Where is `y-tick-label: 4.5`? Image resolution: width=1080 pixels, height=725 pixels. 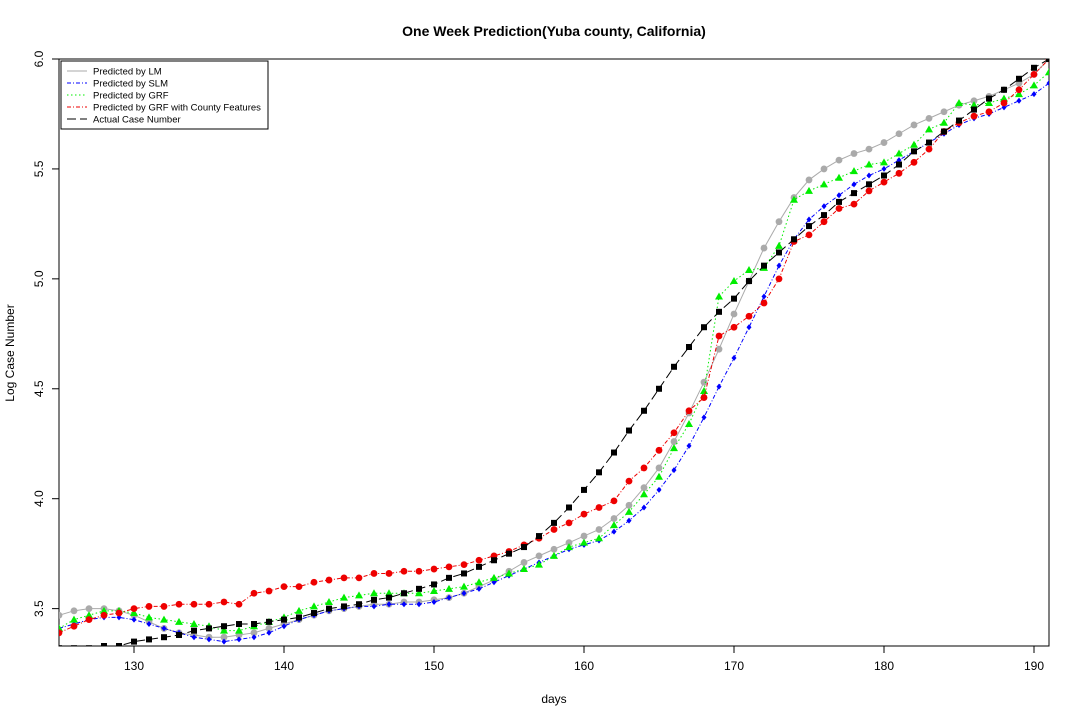
y-tick-label: 4.5 is located at coordinates (39, 388).